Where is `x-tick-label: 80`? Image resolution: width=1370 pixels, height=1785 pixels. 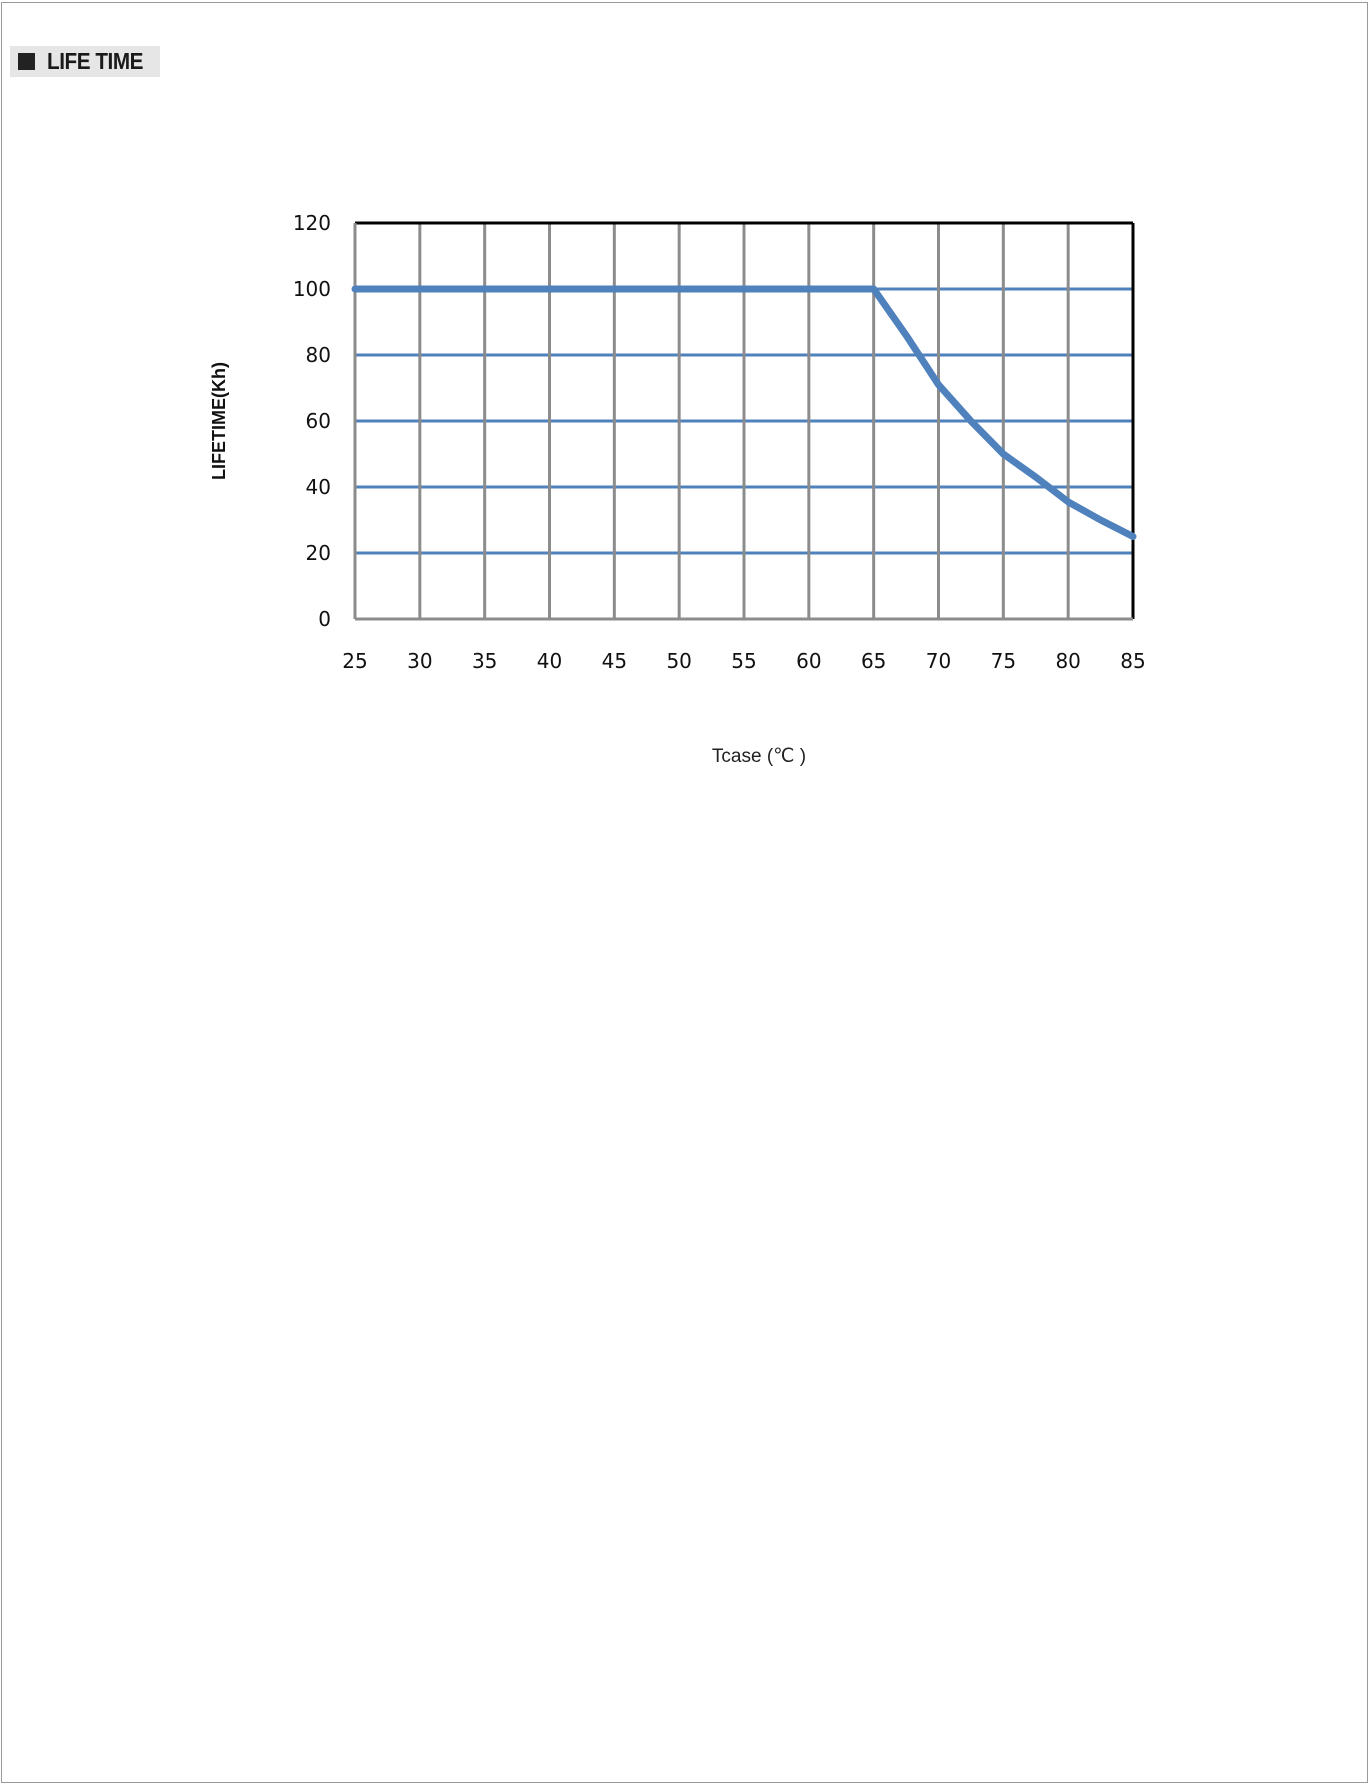
x-tick-label: 80 is located at coordinates (1067, 661).